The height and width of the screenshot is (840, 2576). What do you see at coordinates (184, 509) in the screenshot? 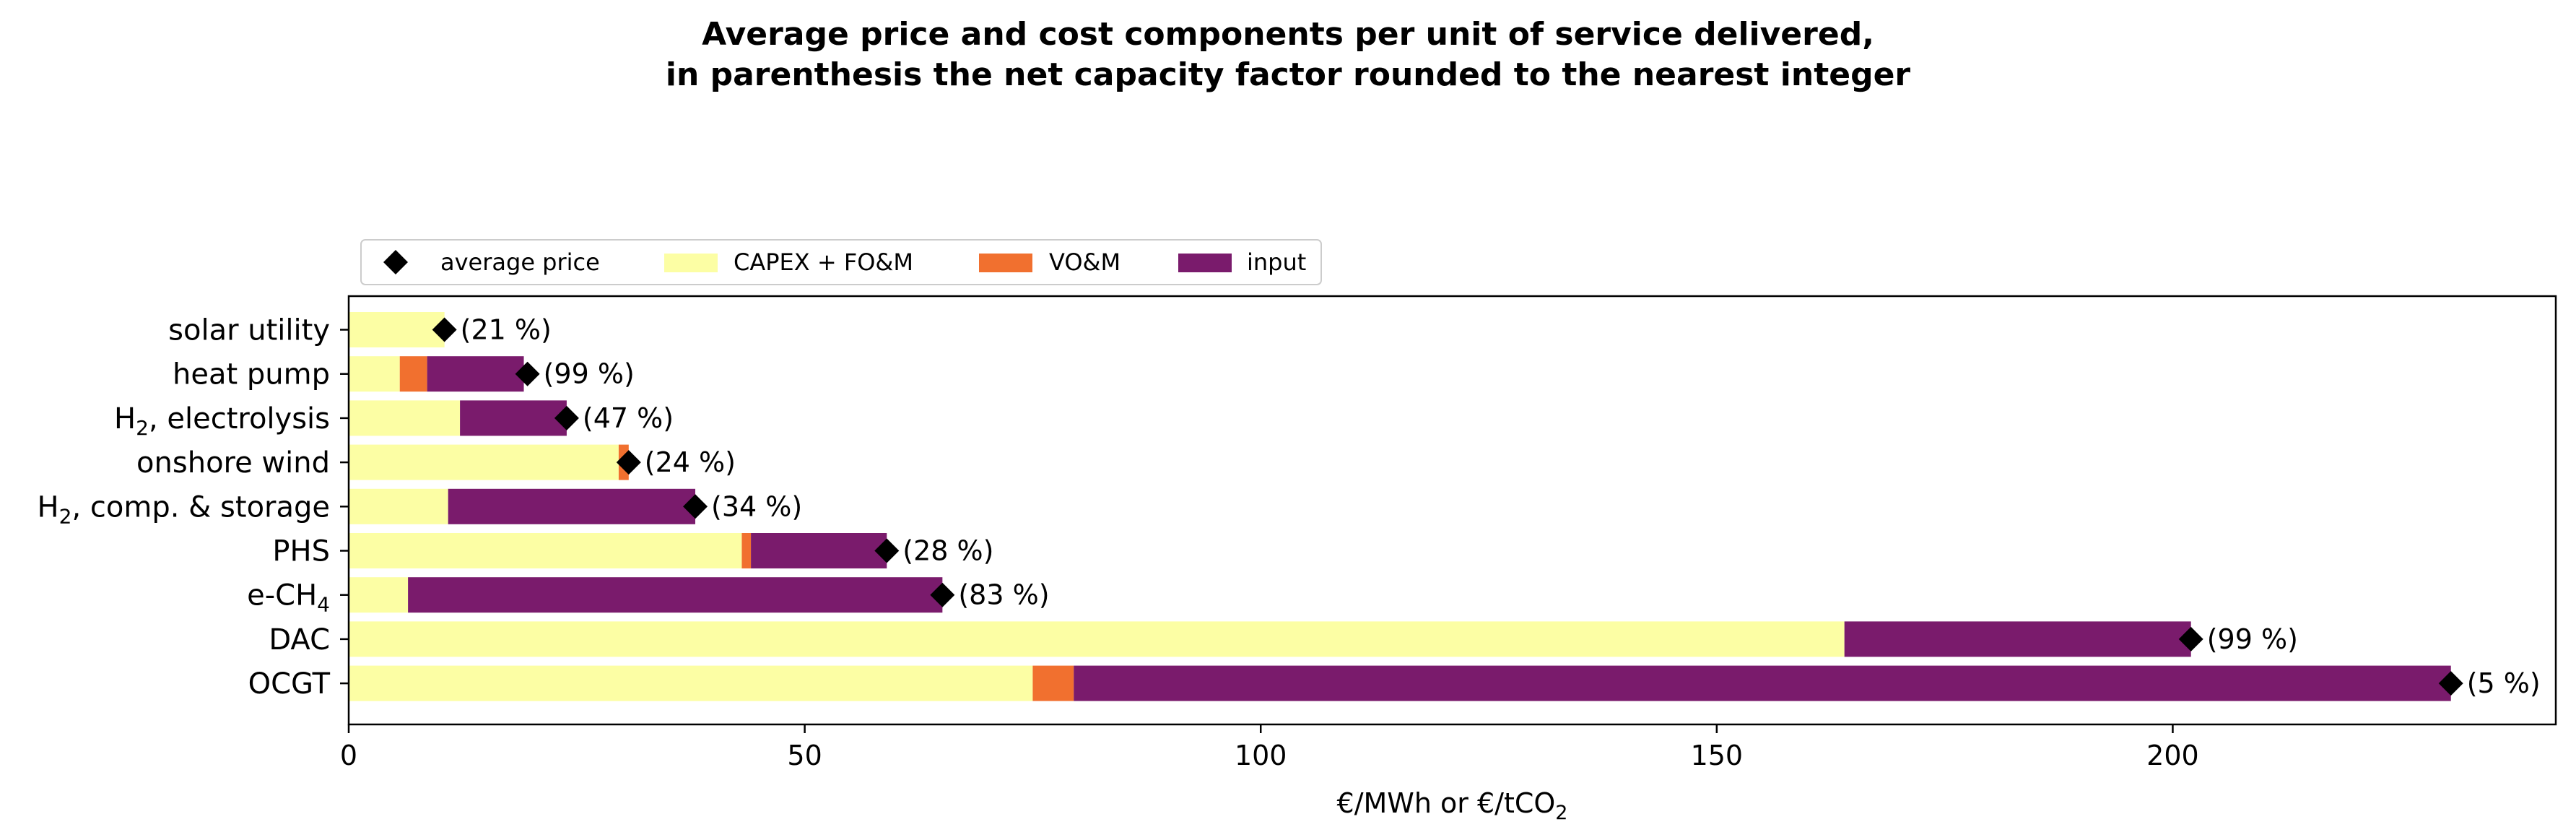
I see `y-tick-label: H2, comp. & storage` at bounding box center [184, 509].